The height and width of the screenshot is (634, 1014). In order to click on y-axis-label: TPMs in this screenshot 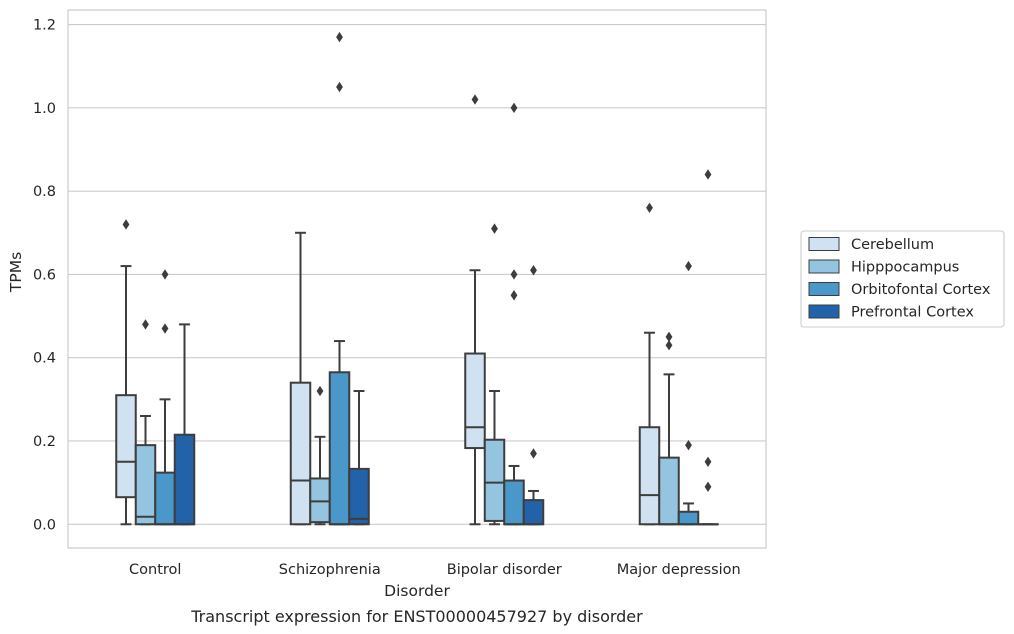, I will do `click(16, 272)`.